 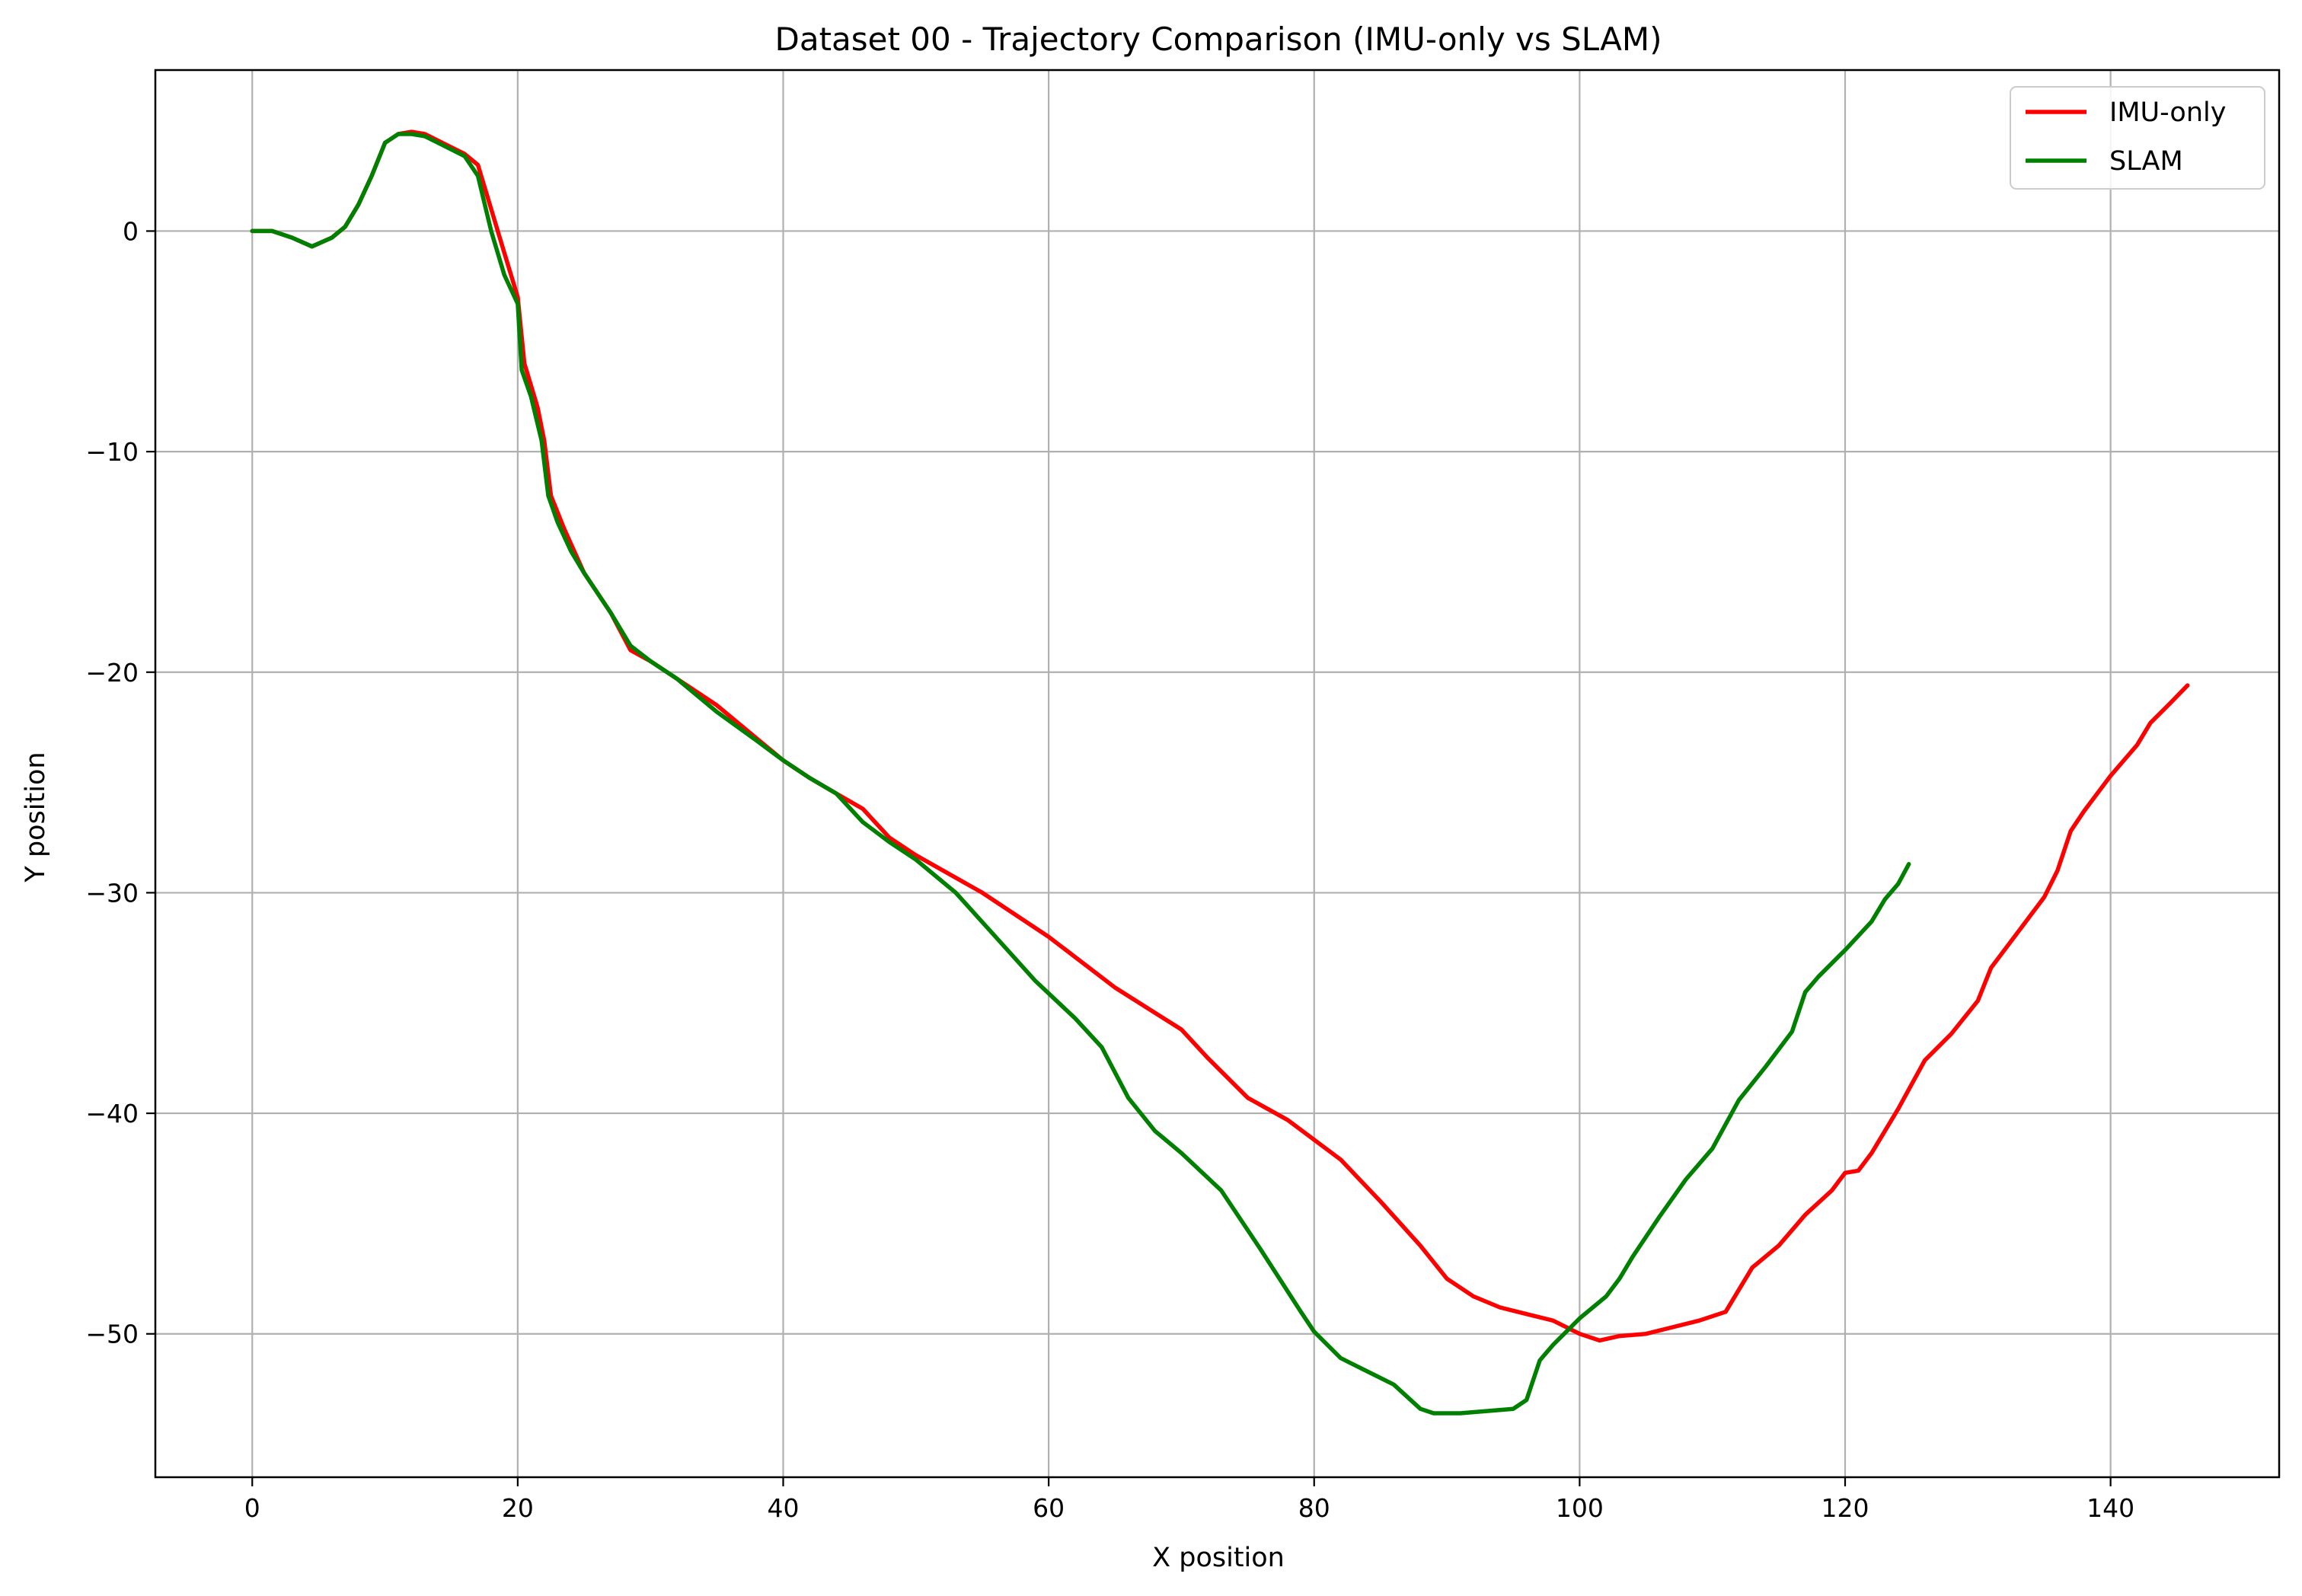 What do you see at coordinates (1314, 1508) in the screenshot?
I see `x-tick-label: 80` at bounding box center [1314, 1508].